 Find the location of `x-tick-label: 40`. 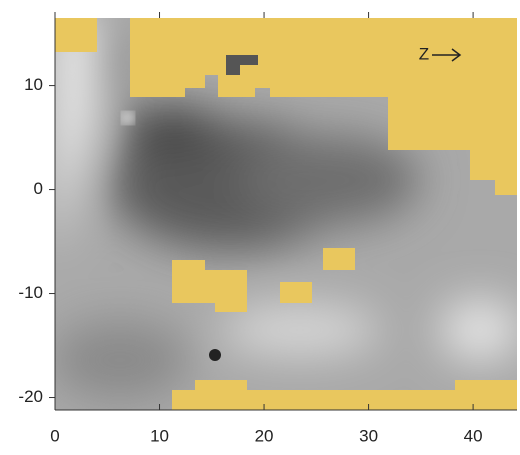

x-tick-label: 40 is located at coordinates (473, 435).